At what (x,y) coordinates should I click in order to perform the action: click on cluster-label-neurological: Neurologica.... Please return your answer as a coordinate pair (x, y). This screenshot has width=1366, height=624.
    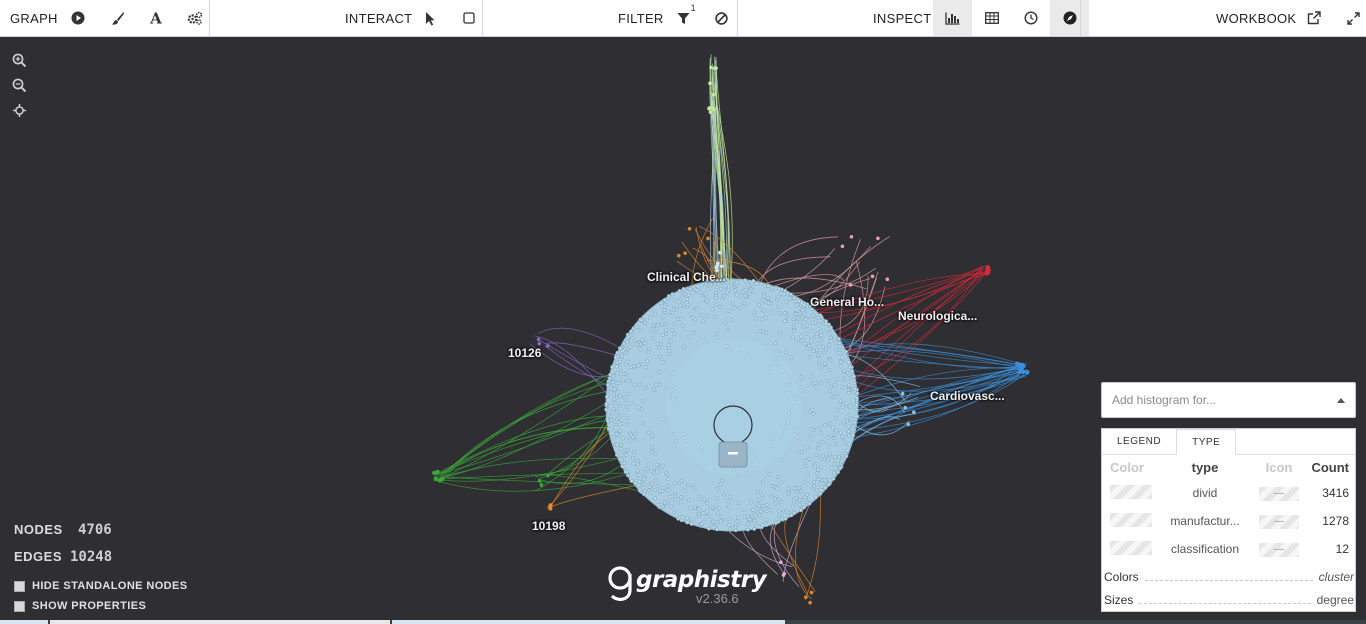
    Looking at the image, I should click on (938, 316).